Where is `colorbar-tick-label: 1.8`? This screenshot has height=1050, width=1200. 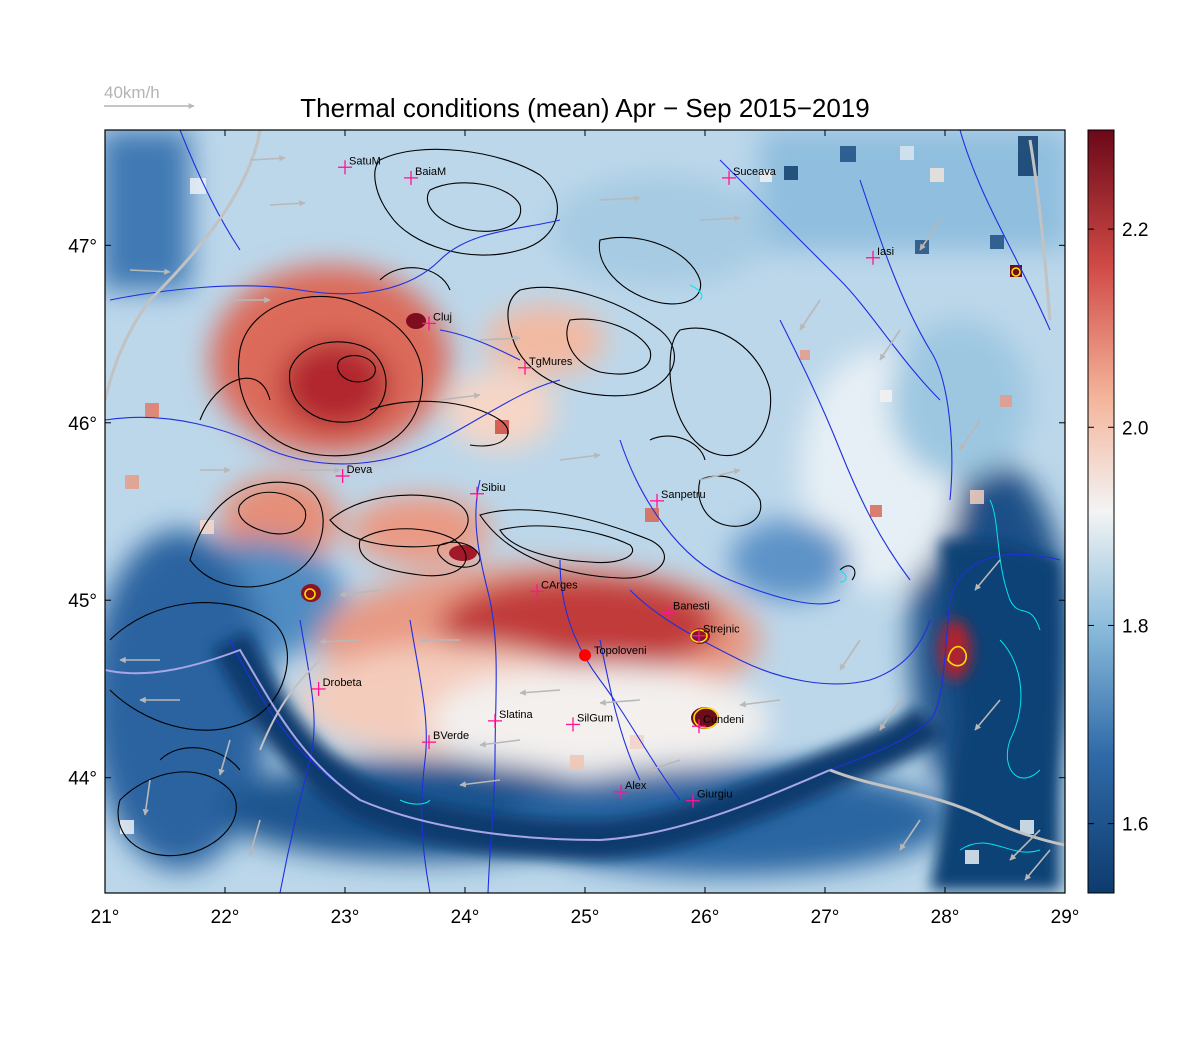
colorbar-tick-label: 1.8 is located at coordinates (1135, 626).